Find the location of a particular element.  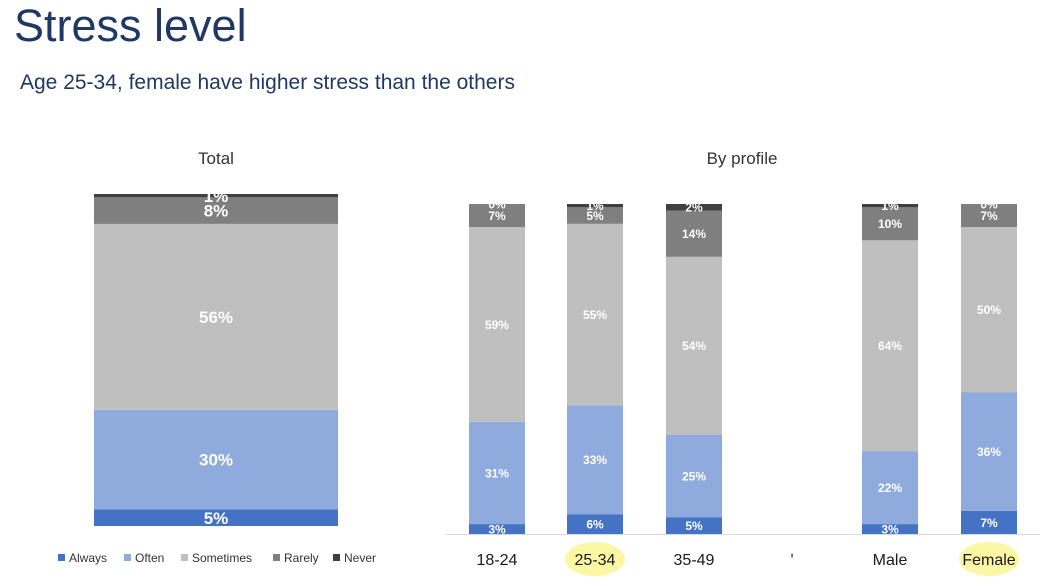

profile-Female-bar-always is located at coordinates (989, 522).